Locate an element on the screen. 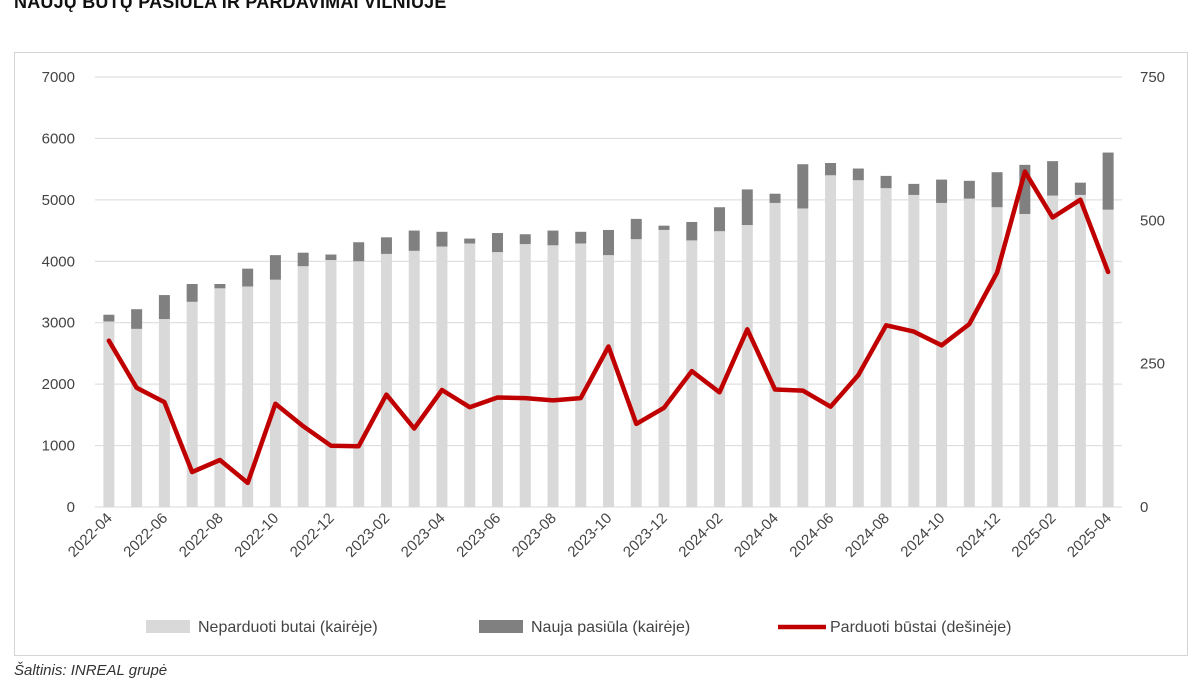 The image size is (1200, 679). y-left-tick-label: 0 is located at coordinates (71, 507).